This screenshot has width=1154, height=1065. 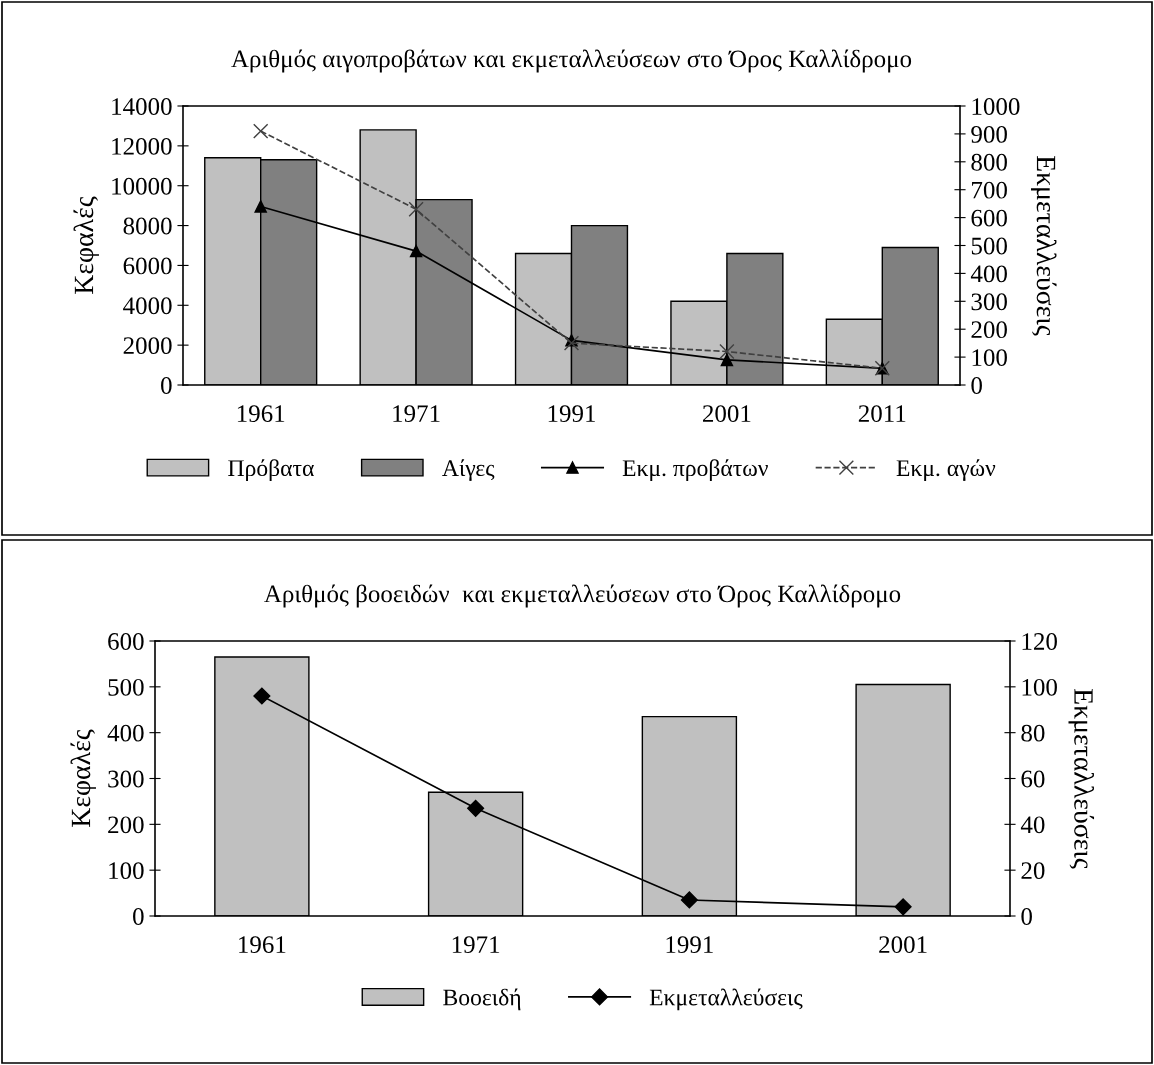 What do you see at coordinates (989, 330) in the screenshot?
I see `y2-tick-label: 200` at bounding box center [989, 330].